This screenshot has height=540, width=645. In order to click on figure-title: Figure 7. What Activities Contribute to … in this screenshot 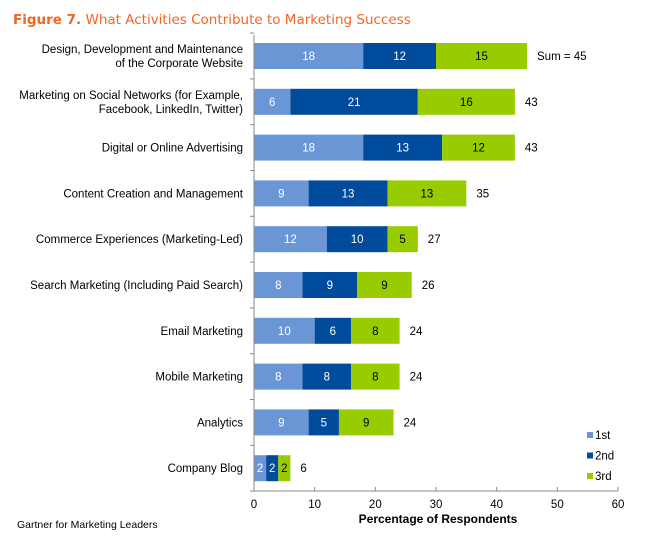, I will do `click(212, 20)`.